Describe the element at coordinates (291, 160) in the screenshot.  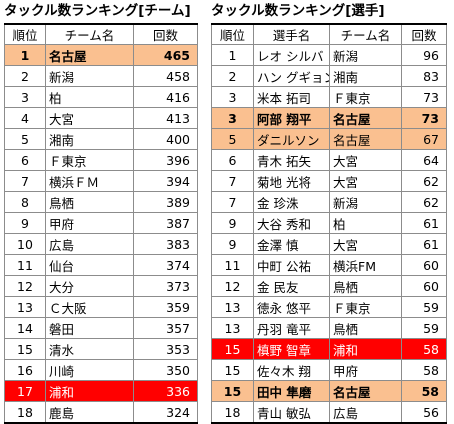
I see `player-cell: 青木 拓矢` at that location.